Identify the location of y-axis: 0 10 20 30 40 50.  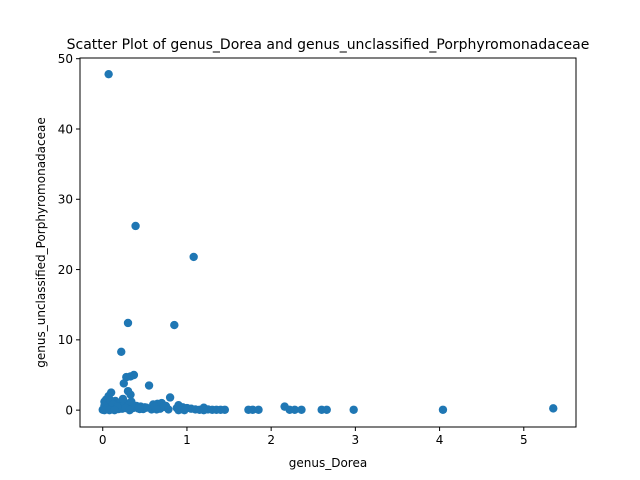
(69, 234).